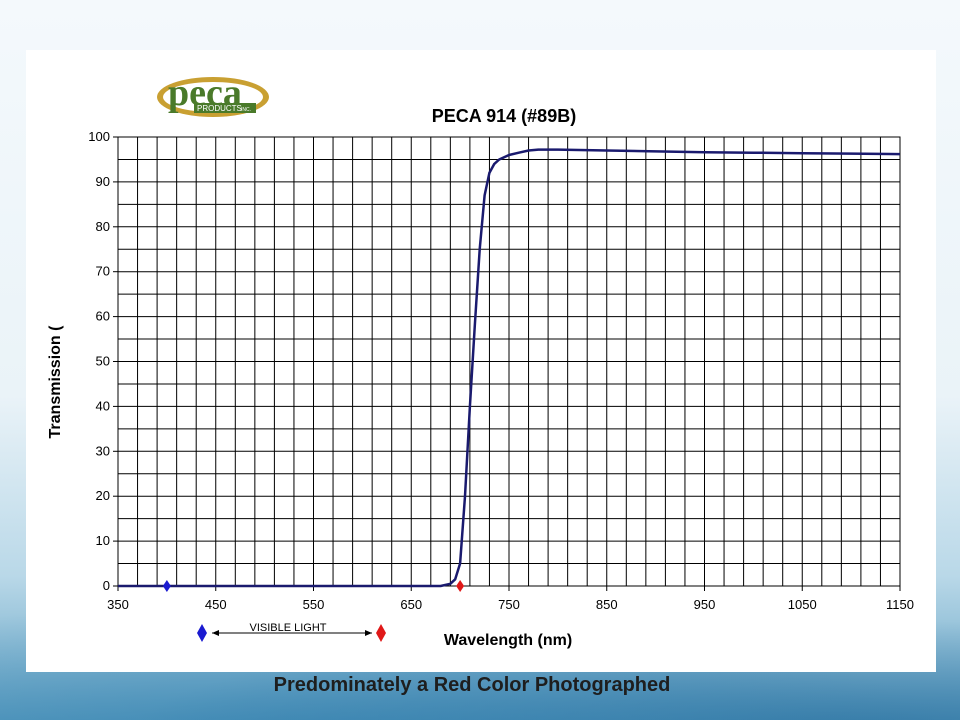 This screenshot has width=960, height=720. Describe the element at coordinates (202, 633) in the screenshot. I see `visible-light-blue-diamond` at that location.